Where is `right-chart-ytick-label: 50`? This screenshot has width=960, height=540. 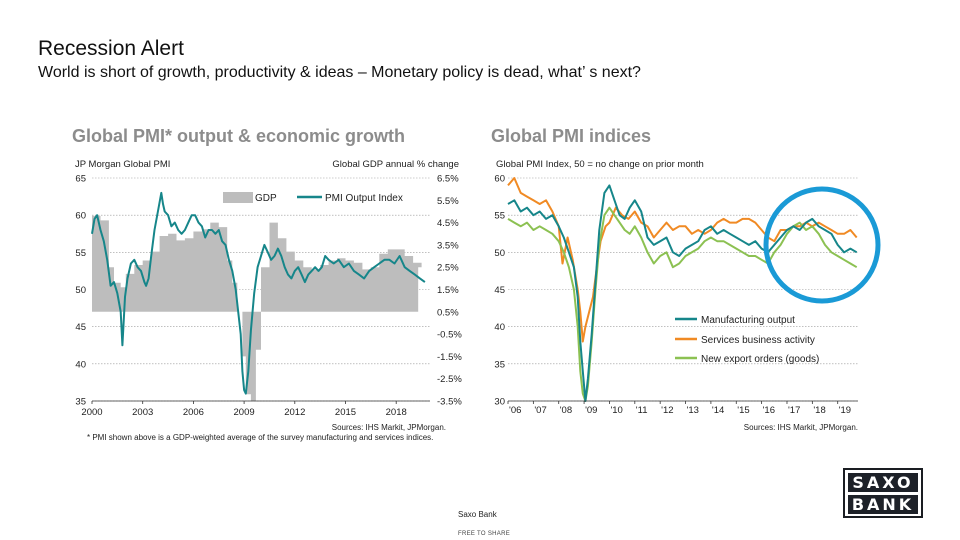
right-chart-ytick-label: 50 is located at coordinates (499, 253).